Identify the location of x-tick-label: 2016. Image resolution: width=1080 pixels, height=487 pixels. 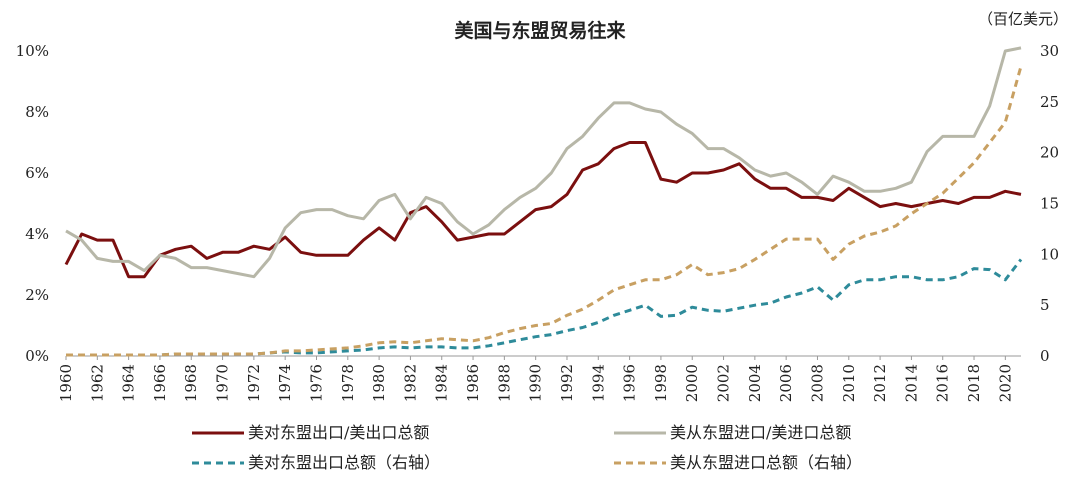
(943, 383).